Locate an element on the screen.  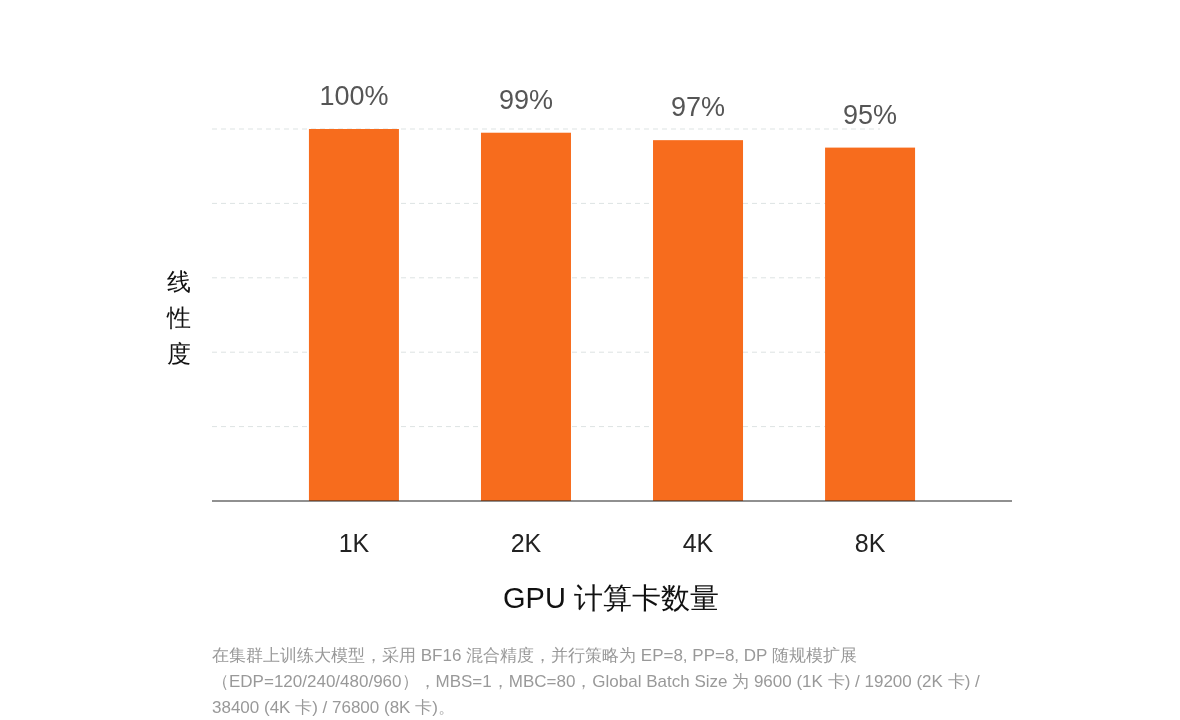
data-label: 95% is located at coordinates (870, 114).